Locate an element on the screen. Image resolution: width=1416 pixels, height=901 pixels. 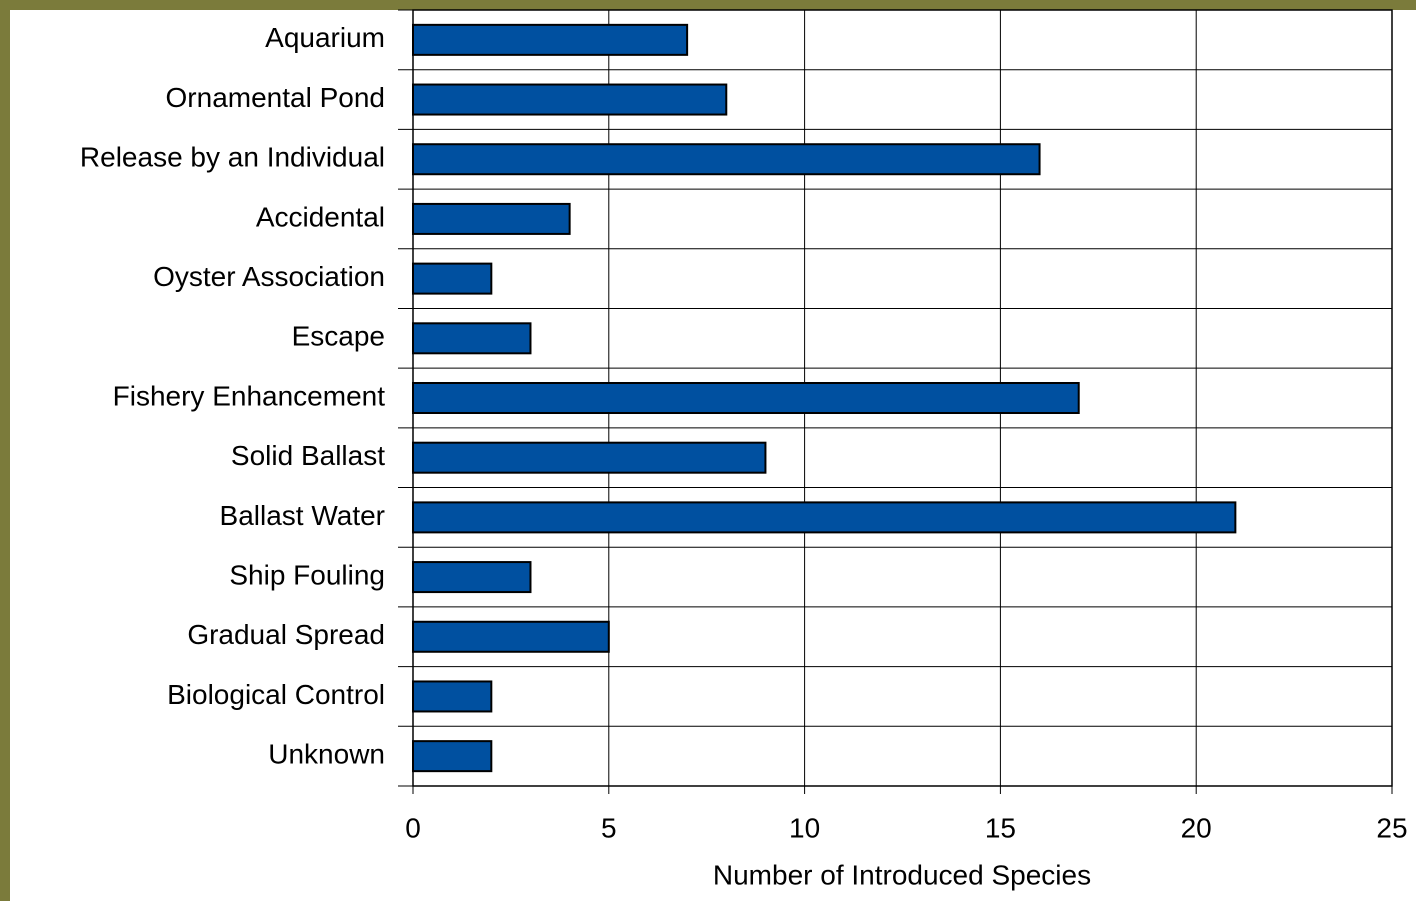
y-tick-label: Biological Control is located at coordinates (276, 694).